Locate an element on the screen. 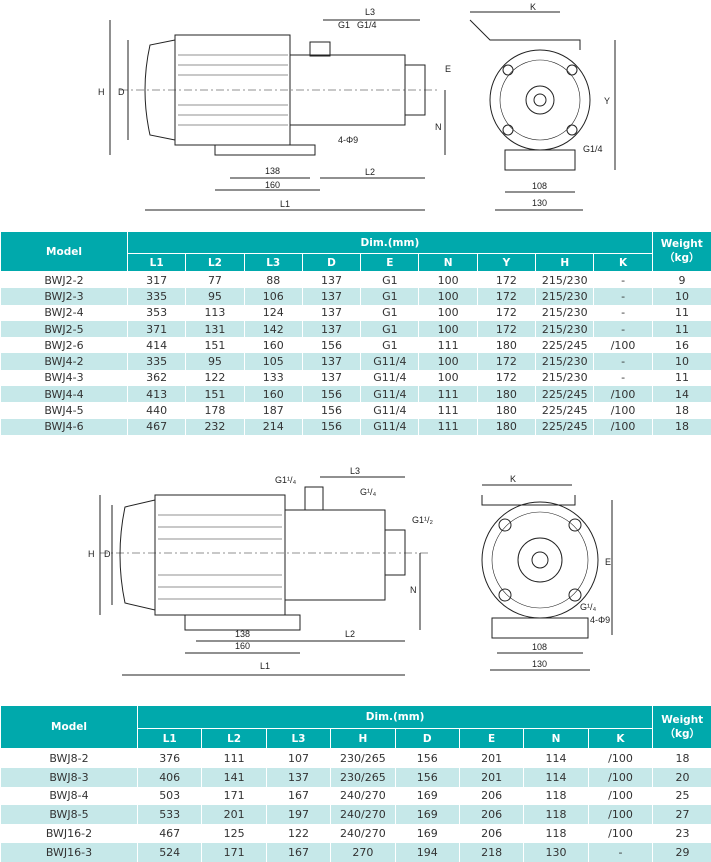 This screenshot has width=711, height=862. value-cell: 111 is located at coordinates (448, 394).